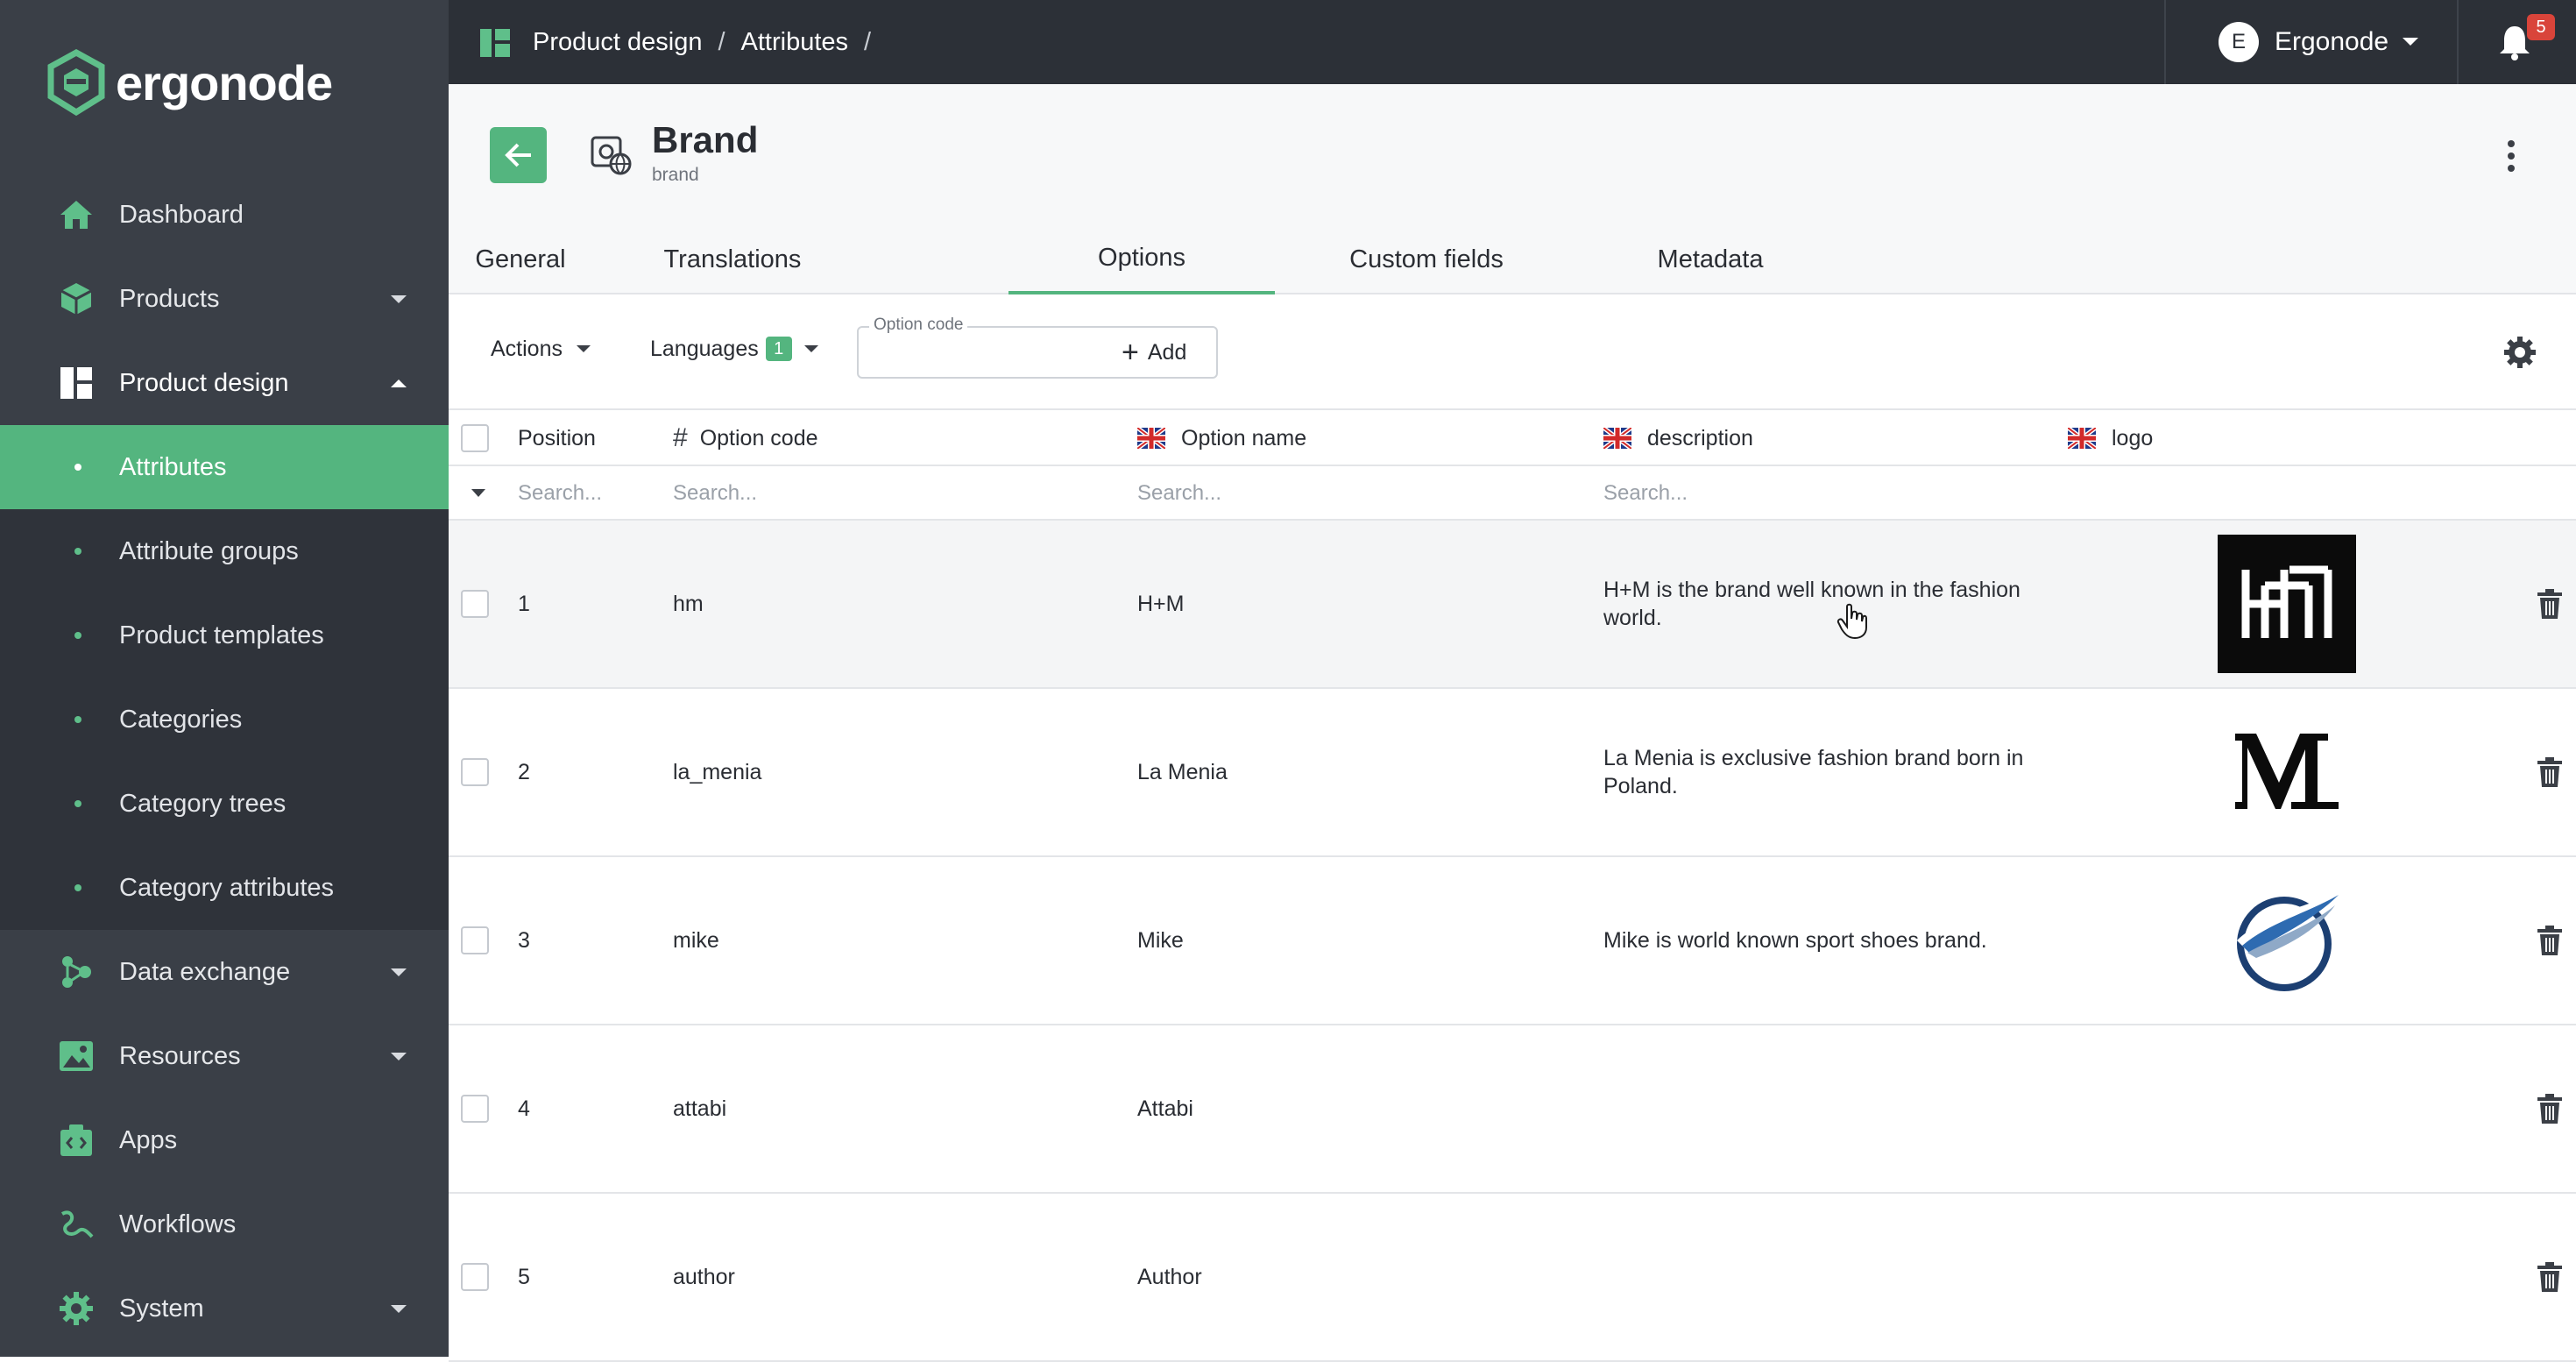  I want to click on tab-translations: Translations, so click(732, 259).